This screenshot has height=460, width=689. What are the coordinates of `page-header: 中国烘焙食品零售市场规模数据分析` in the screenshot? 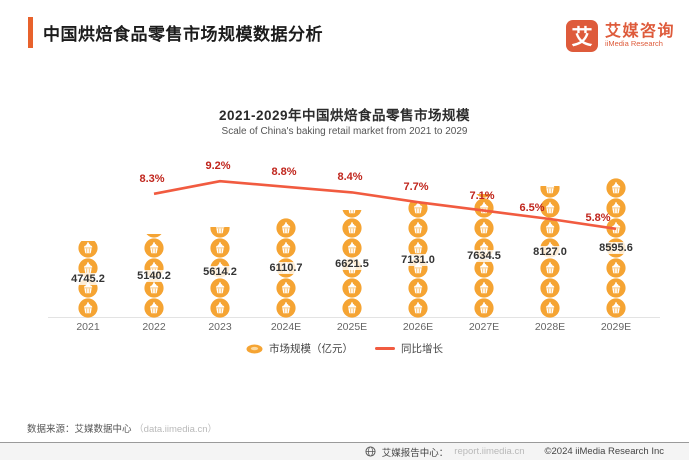 It's located at (175, 32).